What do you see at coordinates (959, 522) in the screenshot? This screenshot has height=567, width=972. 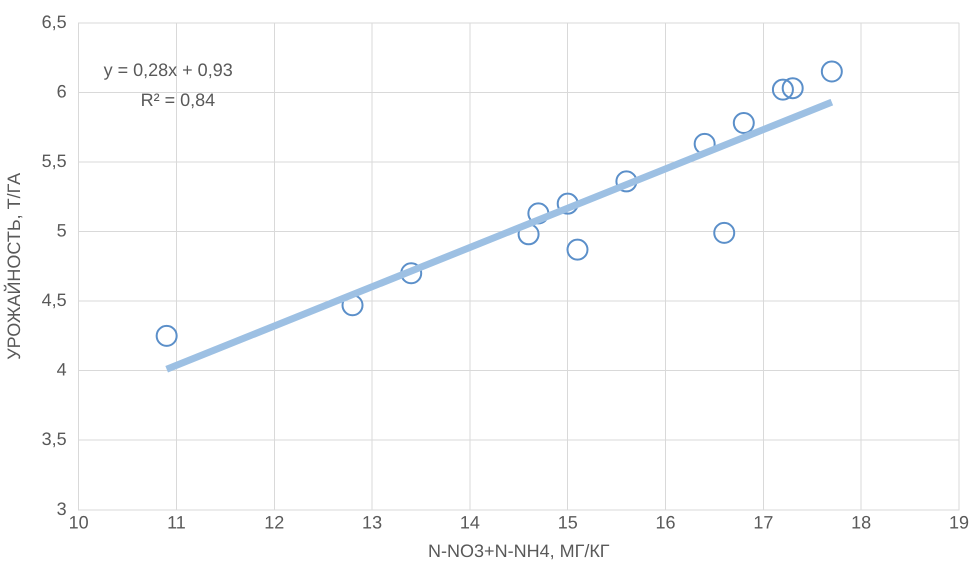 I see `x-tick-label: 19` at bounding box center [959, 522].